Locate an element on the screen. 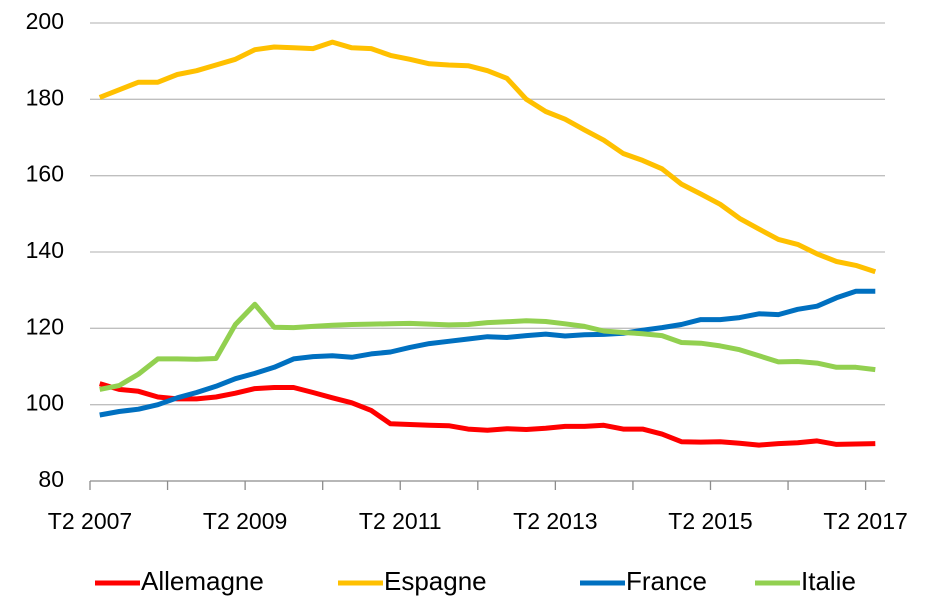 The height and width of the screenshot is (606, 929). x-tick-label: T2 2007 is located at coordinates (90, 521).